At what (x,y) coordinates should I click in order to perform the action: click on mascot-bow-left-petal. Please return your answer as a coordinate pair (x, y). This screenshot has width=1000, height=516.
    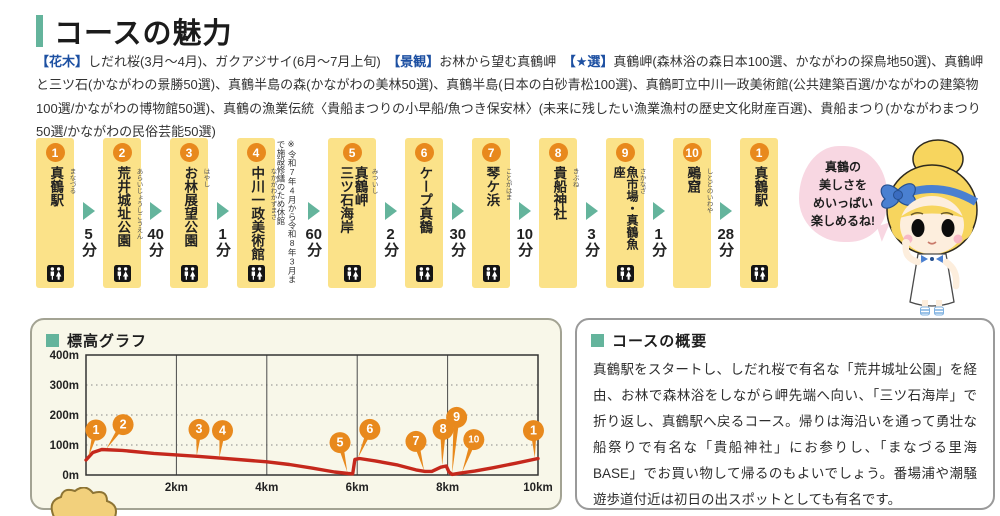
    Looking at the image, I should click on (889, 196).